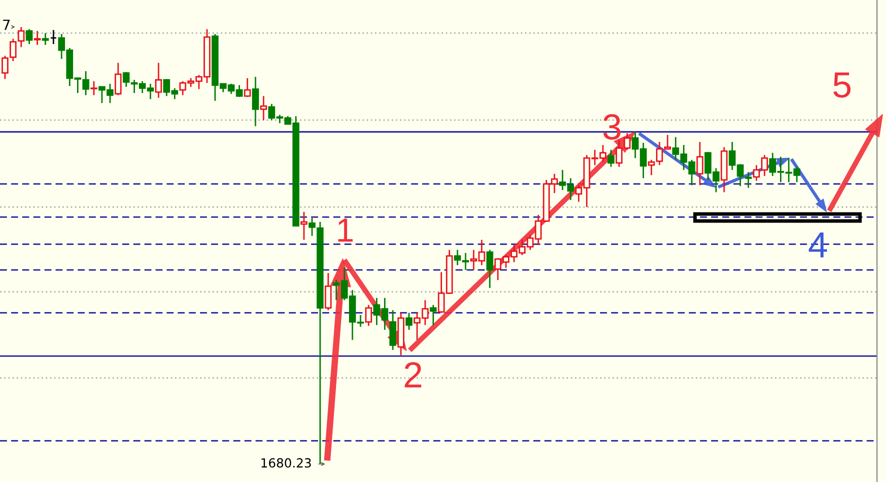 The image size is (886, 482). I want to click on annotation: 1680.23, so click(286, 463).